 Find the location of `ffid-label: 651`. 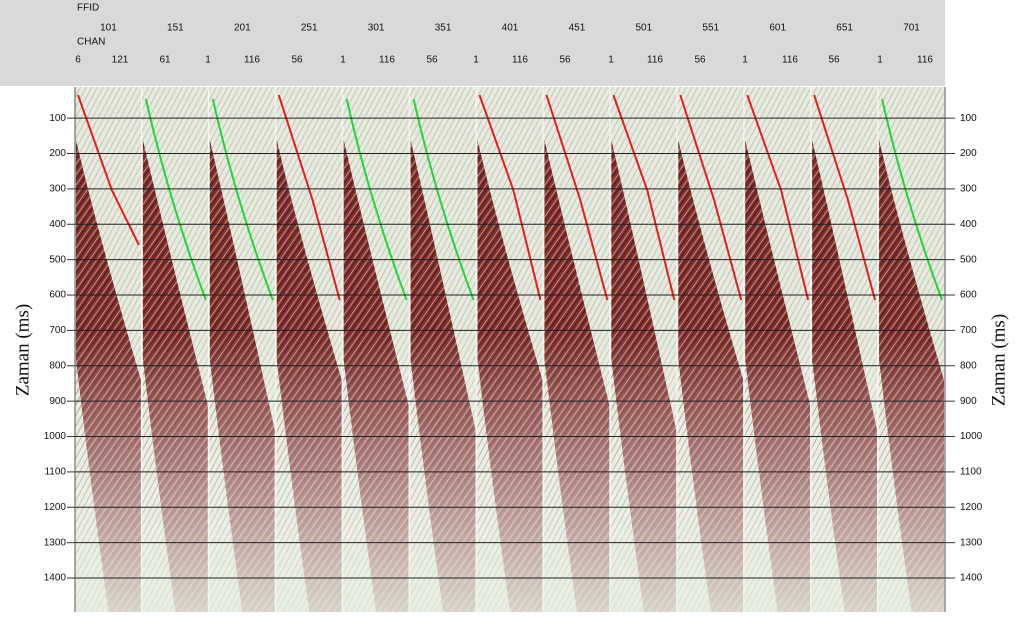

ffid-label: 651 is located at coordinates (844, 28).